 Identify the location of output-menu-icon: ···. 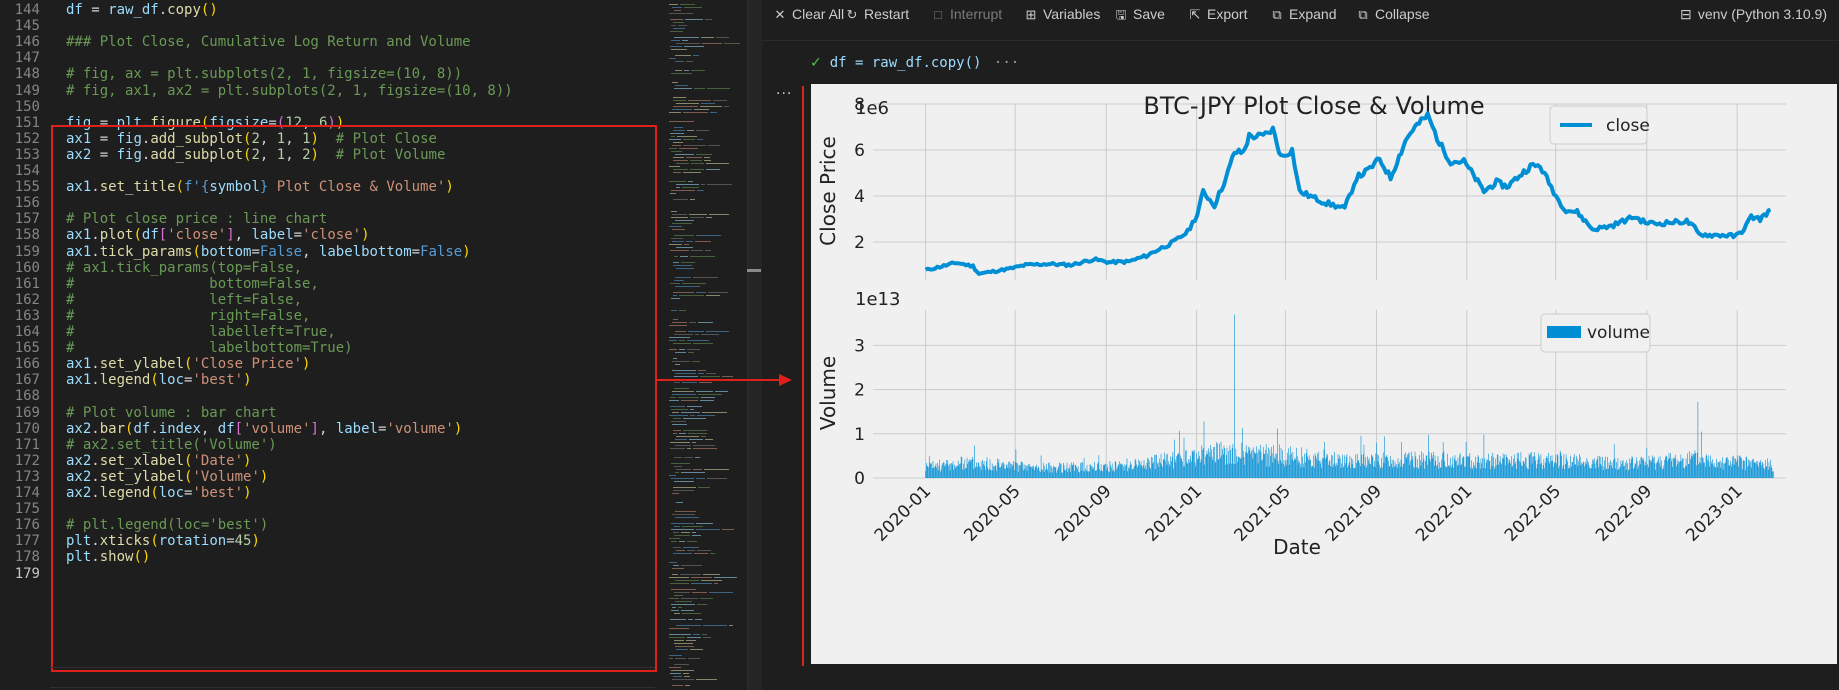
(784, 94).